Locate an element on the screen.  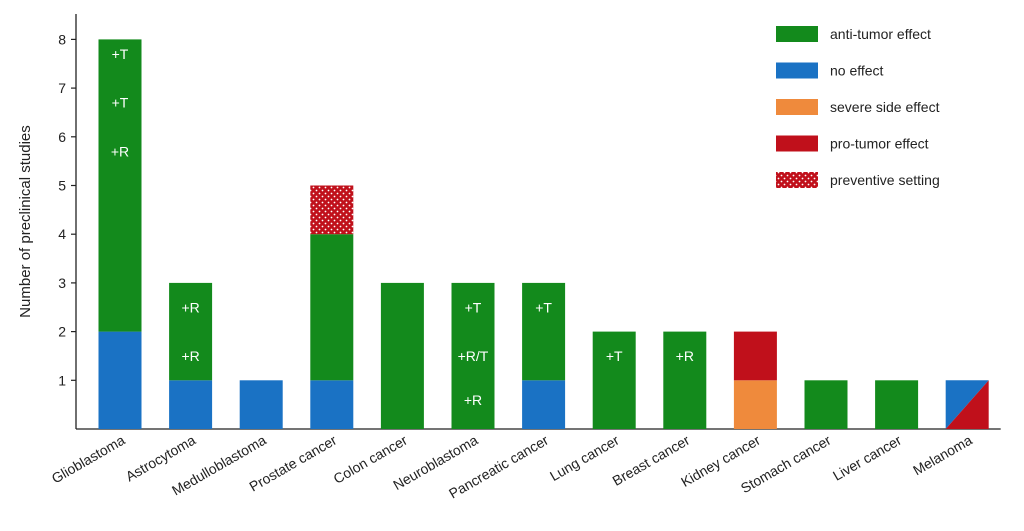
y-tick-label: 7 is located at coordinates (62, 88).